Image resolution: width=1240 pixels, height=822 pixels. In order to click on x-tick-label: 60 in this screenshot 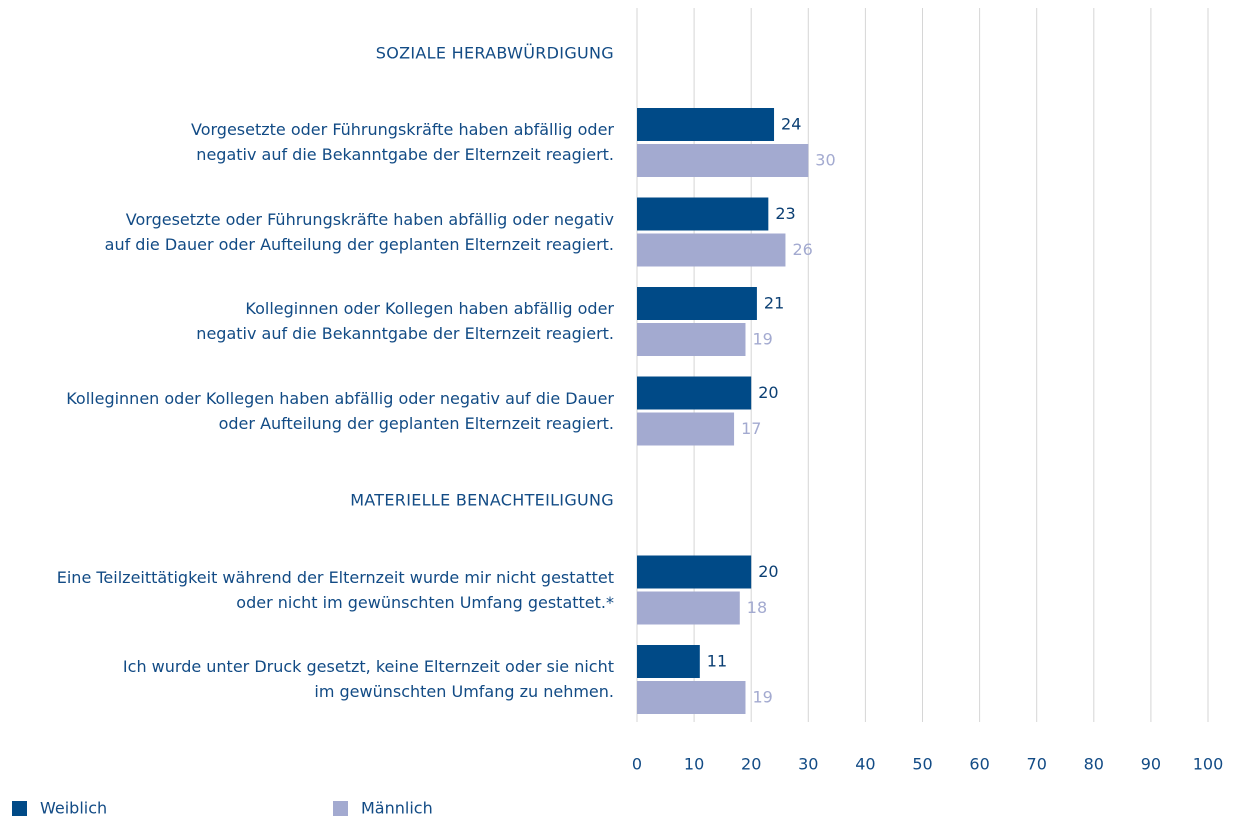, I will do `click(979, 764)`.